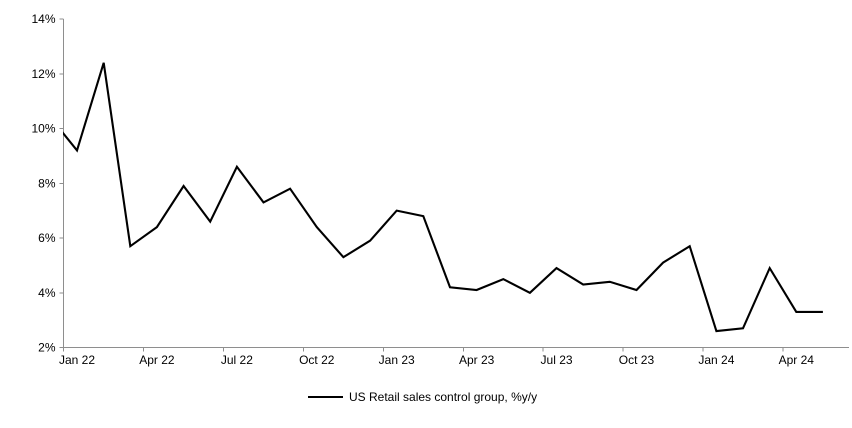 The height and width of the screenshot is (428, 852). What do you see at coordinates (443, 397) in the screenshot?
I see `legend-label: US Retail sales control group, %y/y` at bounding box center [443, 397].